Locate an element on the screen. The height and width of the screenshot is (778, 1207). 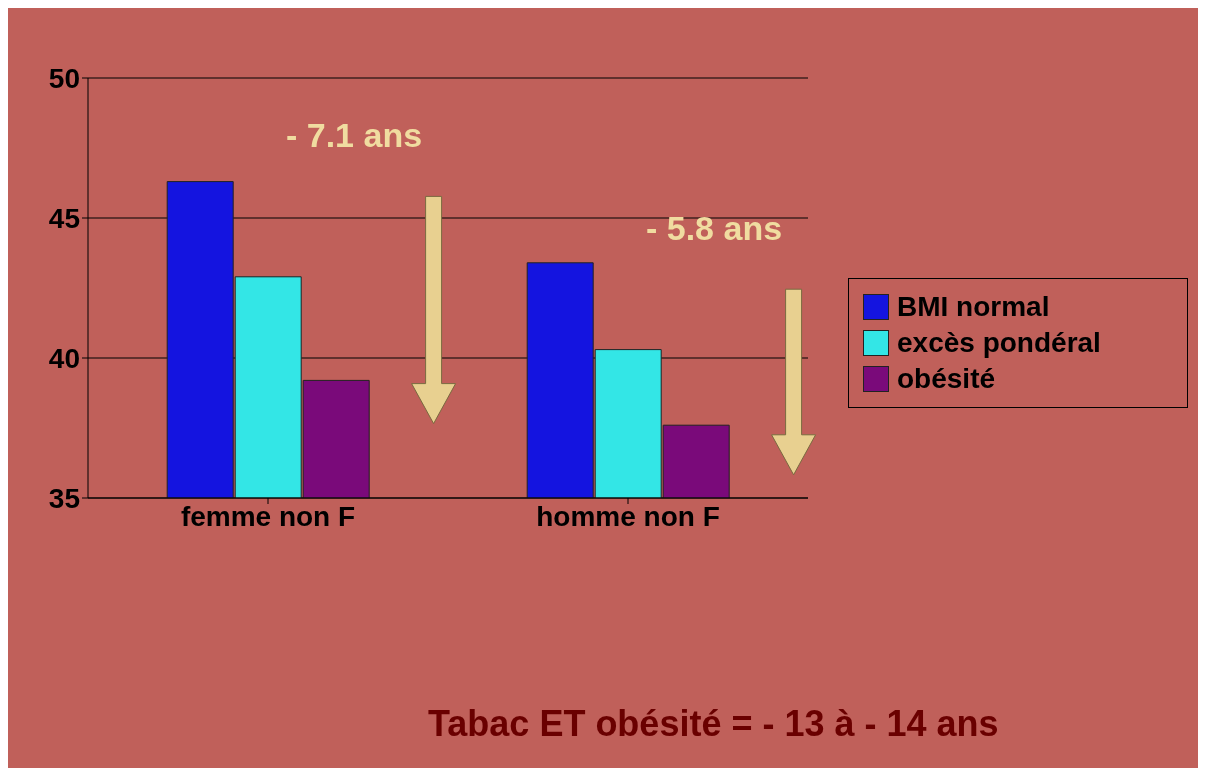
legend-label: obésité is located at coordinates (946, 379).